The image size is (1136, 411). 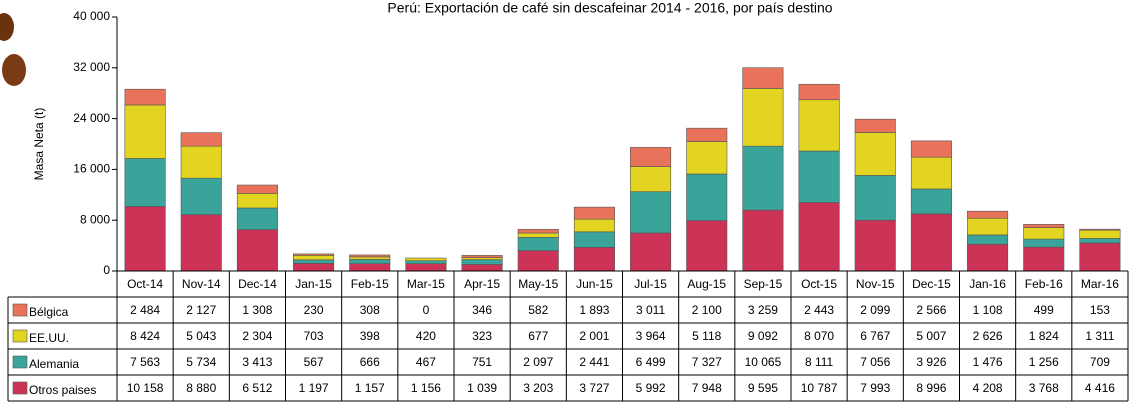 I want to click on x-tick-label: Mar-16, so click(x=1100, y=284).